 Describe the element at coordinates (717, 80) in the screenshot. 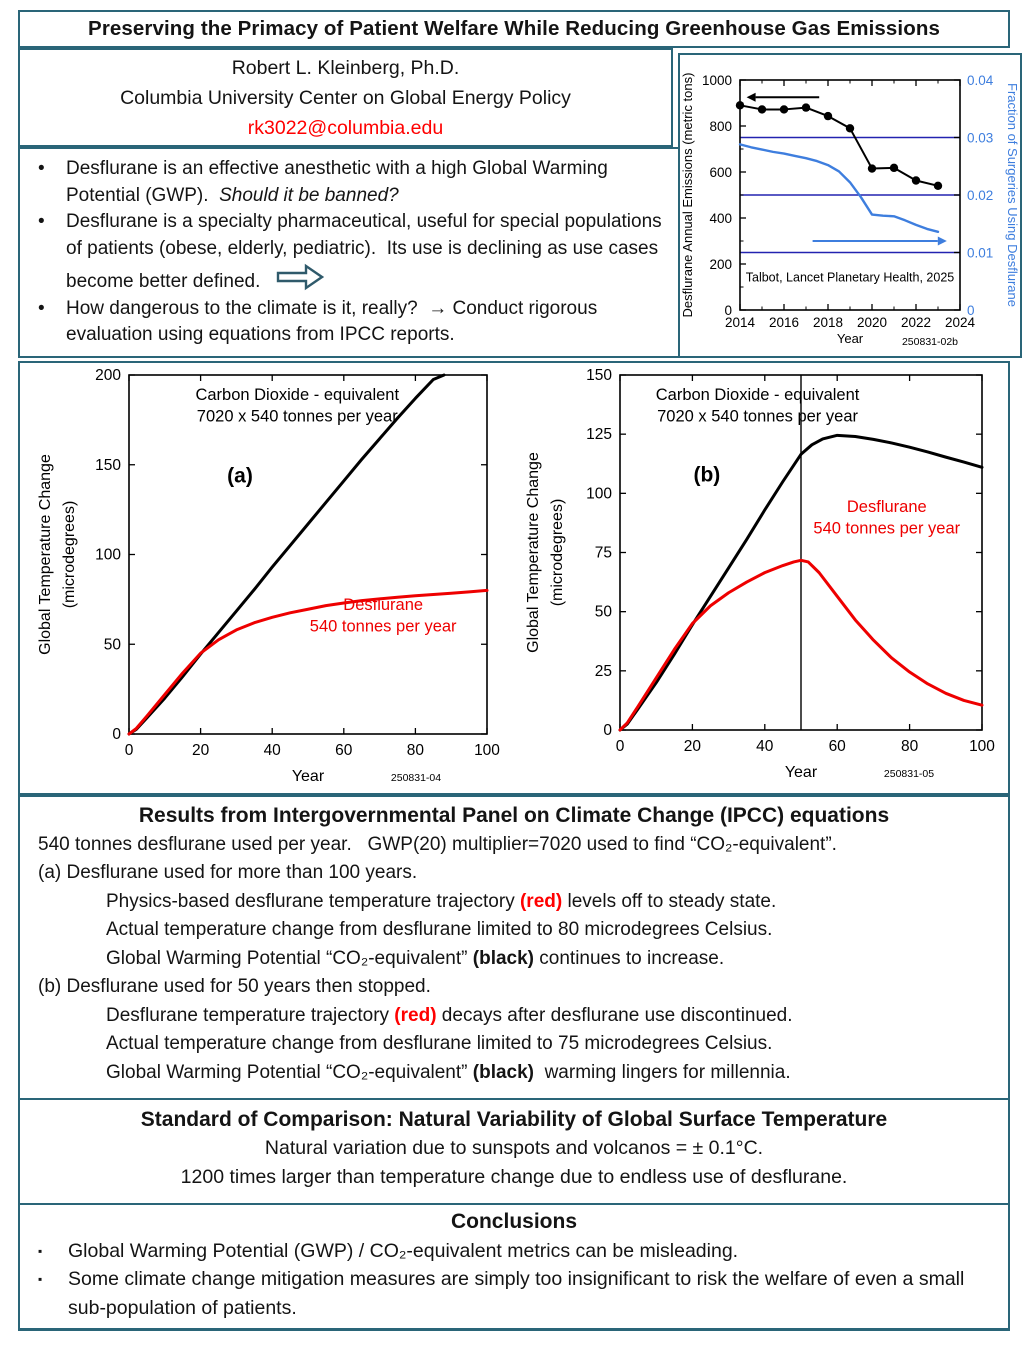

I see `svg-text: 1000` at that location.